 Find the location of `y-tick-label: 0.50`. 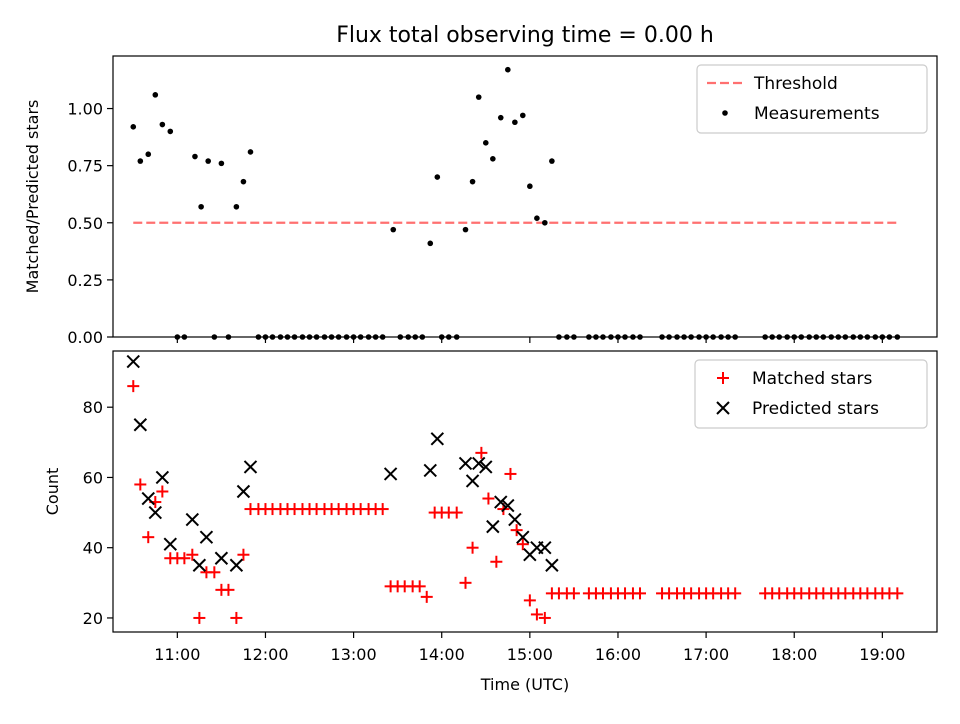

y-tick-label: 0.50 is located at coordinates (85, 223).